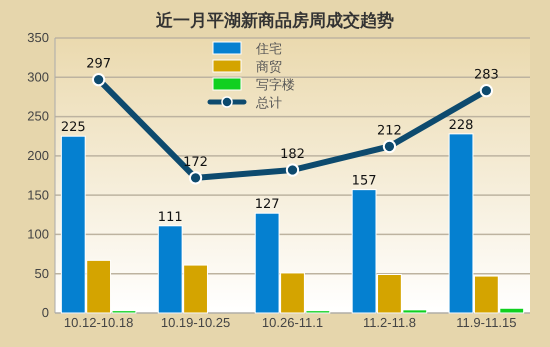 The width and height of the screenshot is (550, 347). What do you see at coordinates (293, 322) in the screenshot?
I see `x-tick-label: 10.26-11.1` at bounding box center [293, 322].